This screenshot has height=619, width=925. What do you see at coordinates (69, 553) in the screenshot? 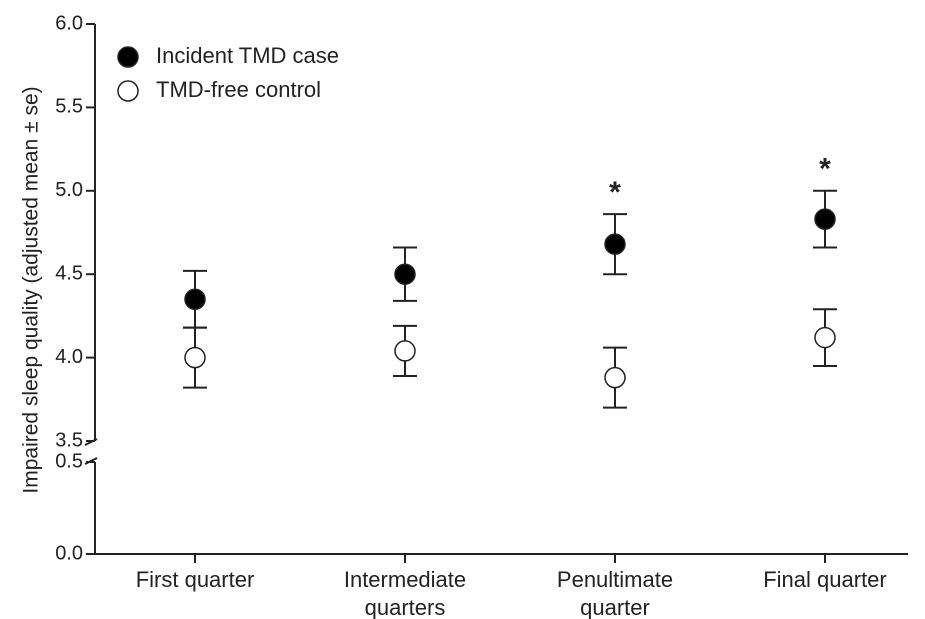
I see `y-tick-label: 0.0` at bounding box center [69, 553].